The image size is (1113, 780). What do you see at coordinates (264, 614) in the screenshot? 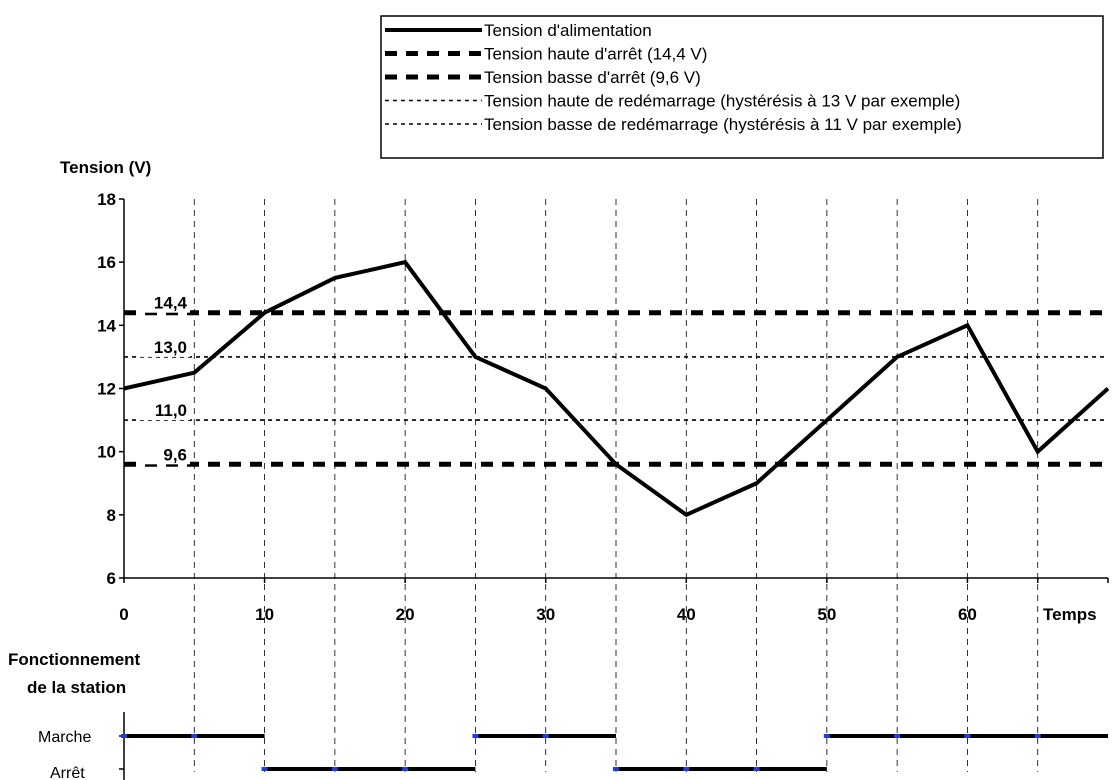
I see `x-tick-label-1: 10` at bounding box center [264, 614].